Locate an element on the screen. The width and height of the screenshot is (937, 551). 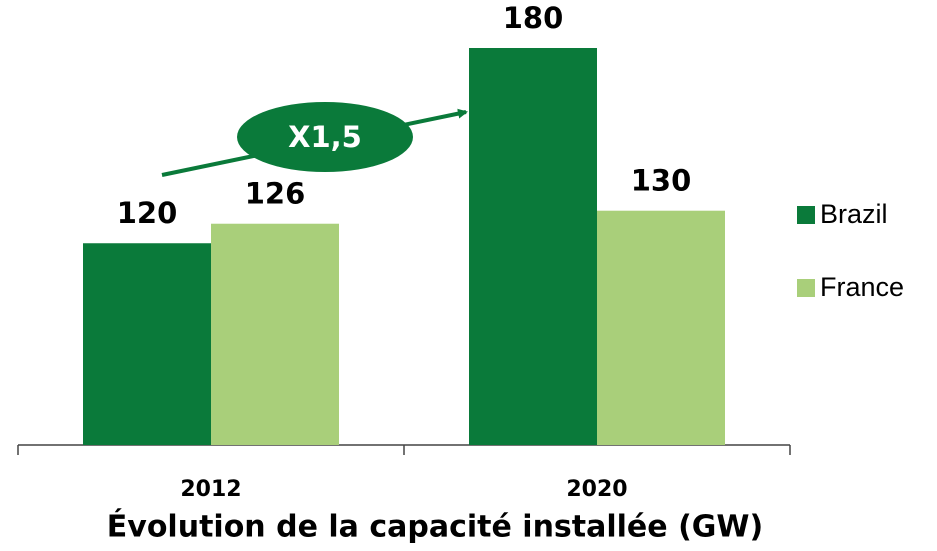
legend-label: France is located at coordinates (862, 287).